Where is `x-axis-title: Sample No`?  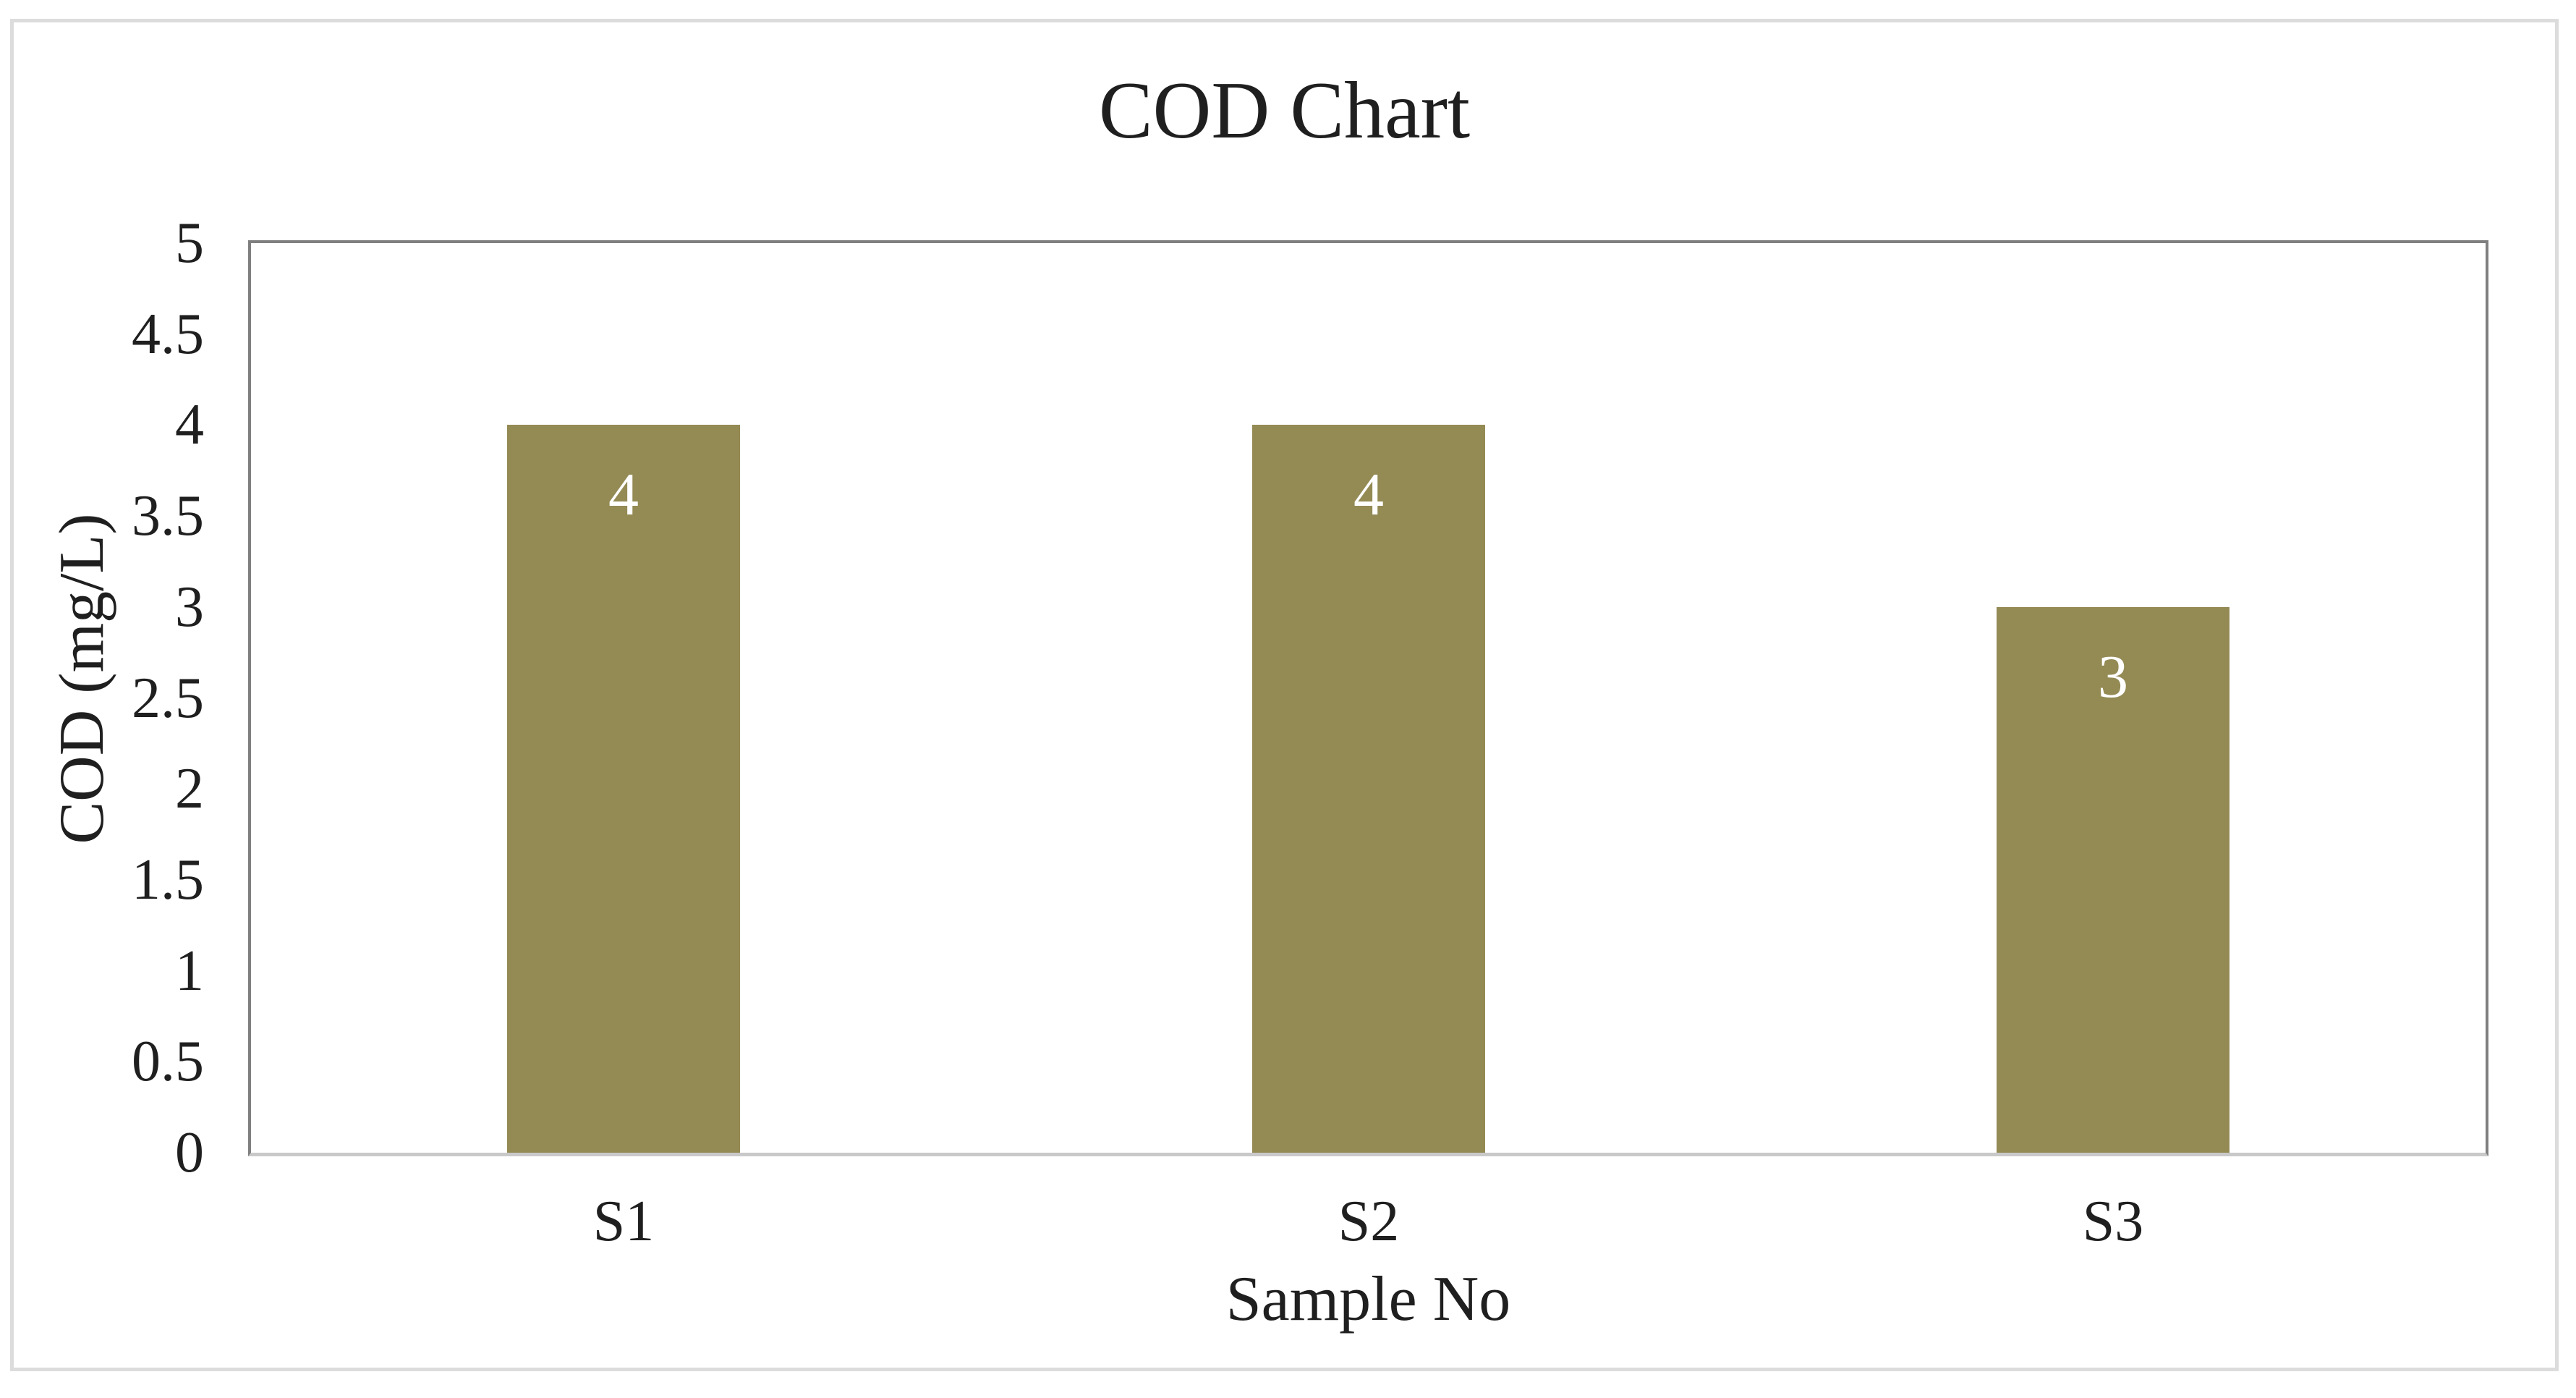 x-axis-title: Sample No is located at coordinates (1368, 1299).